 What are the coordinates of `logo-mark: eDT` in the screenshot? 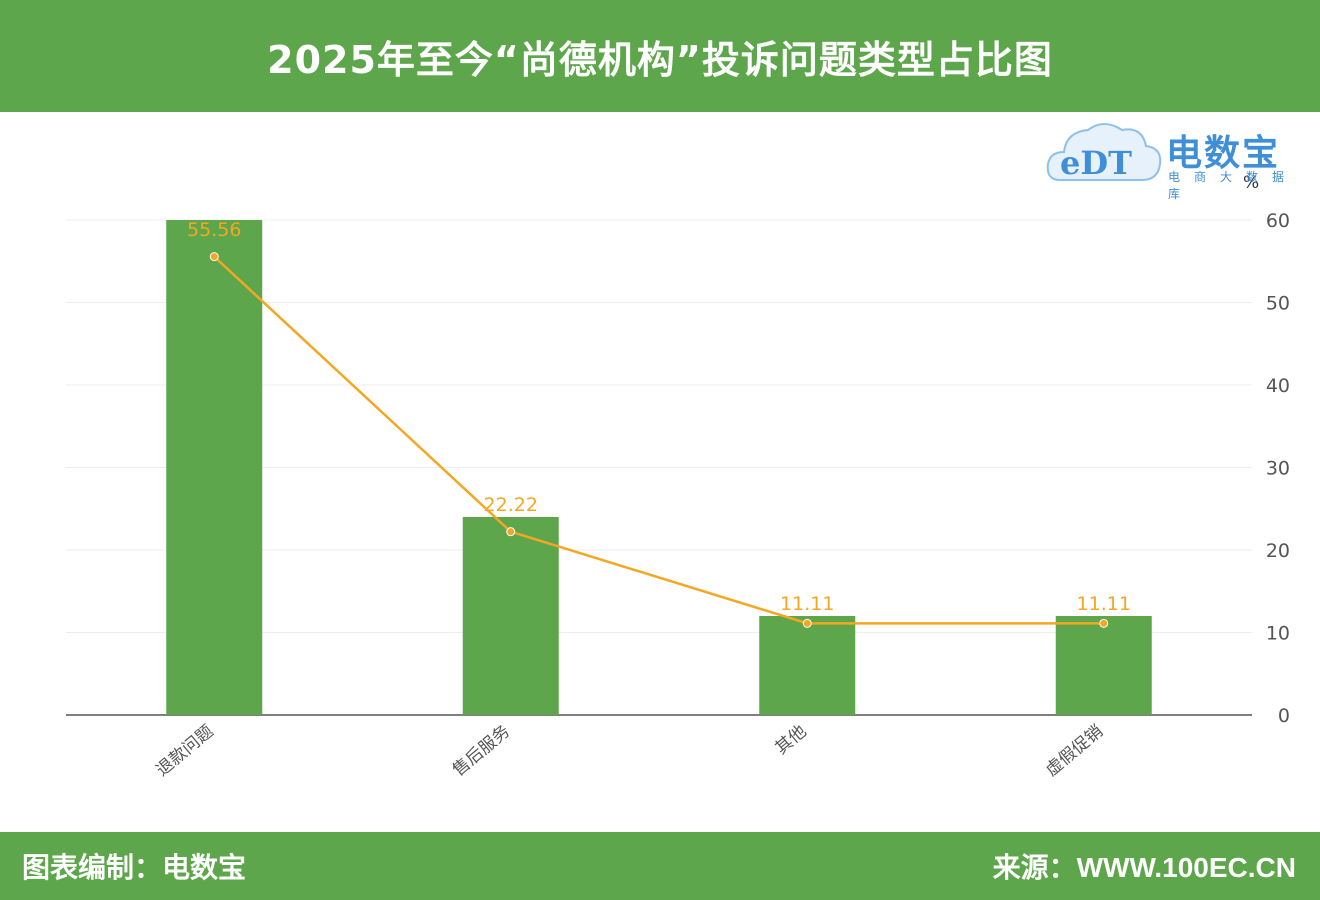 It's located at (1096, 163).